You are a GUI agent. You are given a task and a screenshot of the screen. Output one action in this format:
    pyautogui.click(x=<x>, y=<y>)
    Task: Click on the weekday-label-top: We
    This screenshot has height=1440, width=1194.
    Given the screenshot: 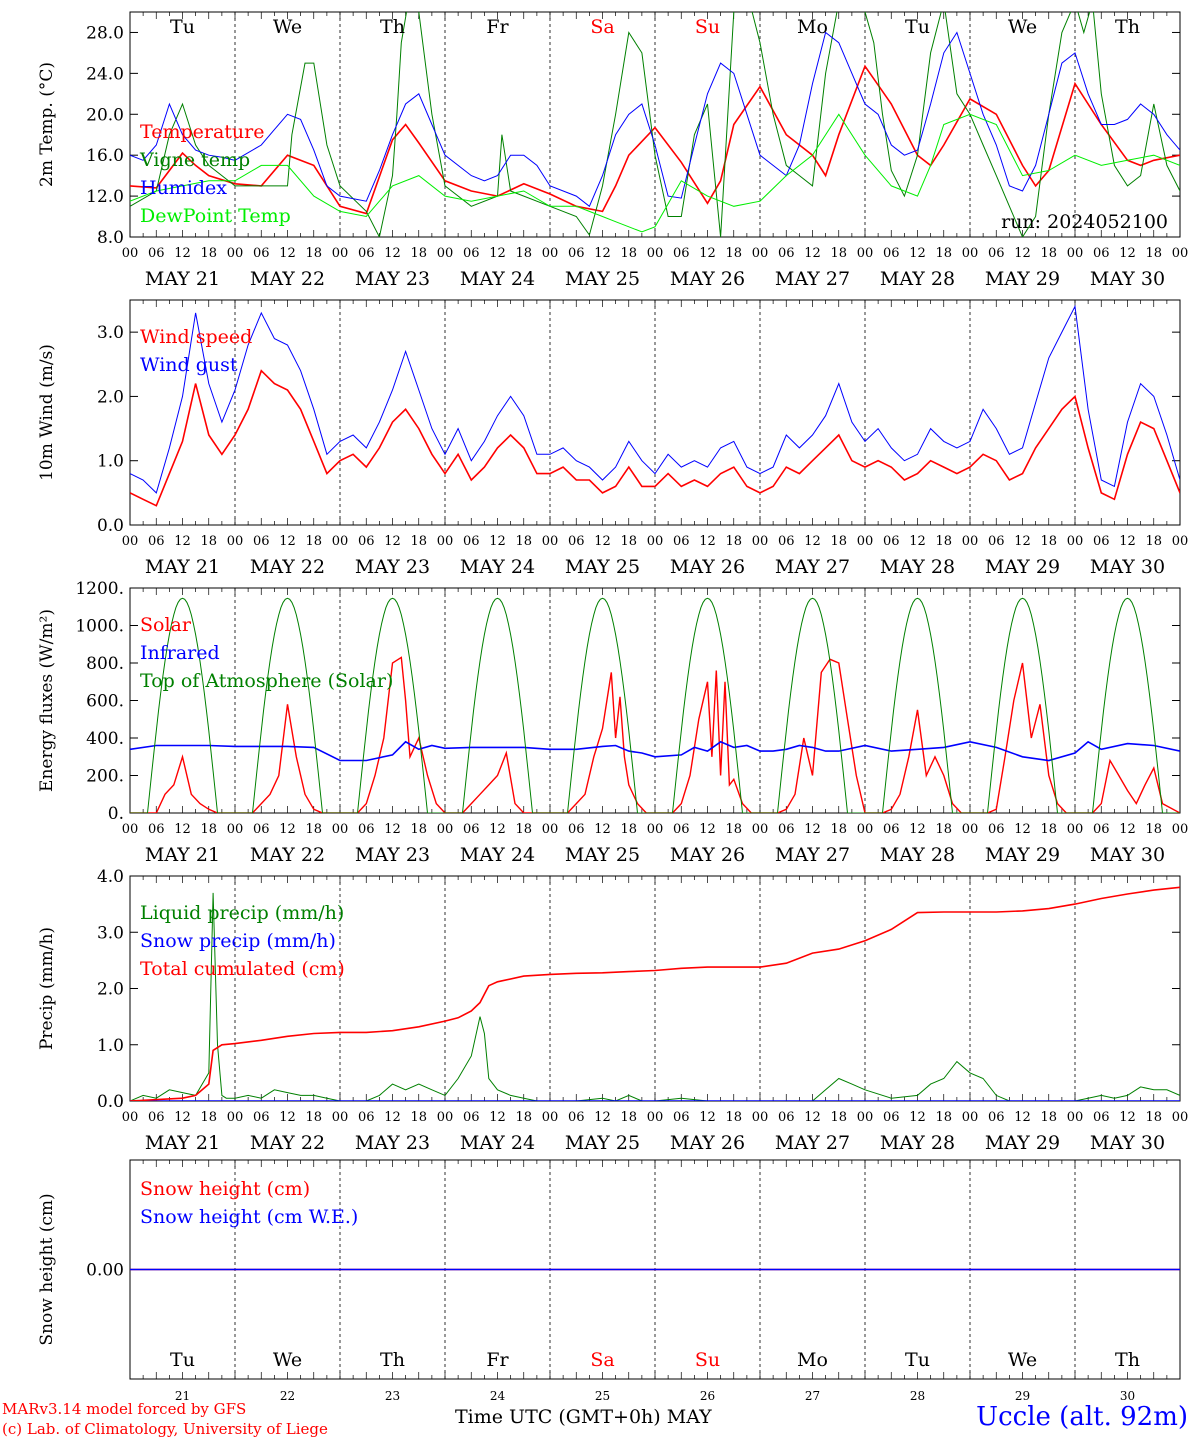 What is the action you would take?
    pyautogui.click(x=1022, y=27)
    